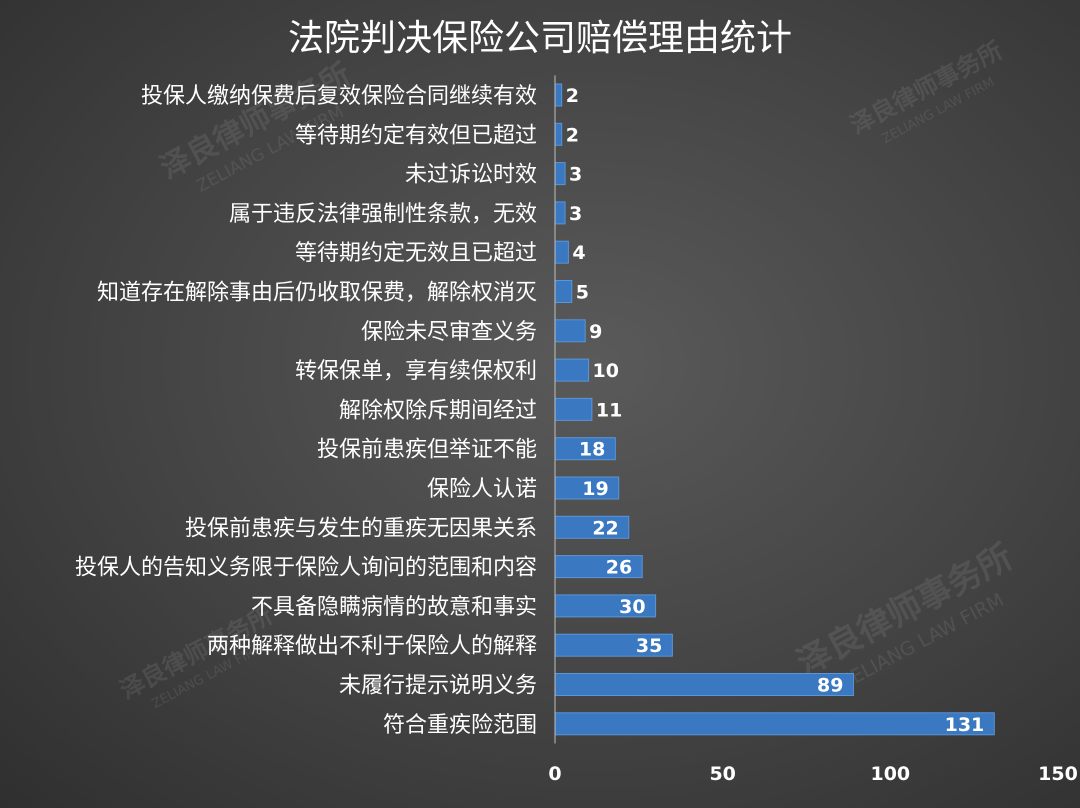 The width and height of the screenshot is (1080, 808). What do you see at coordinates (416, 253) in the screenshot?
I see `category-label: 等待期约定无效且已超过` at bounding box center [416, 253].